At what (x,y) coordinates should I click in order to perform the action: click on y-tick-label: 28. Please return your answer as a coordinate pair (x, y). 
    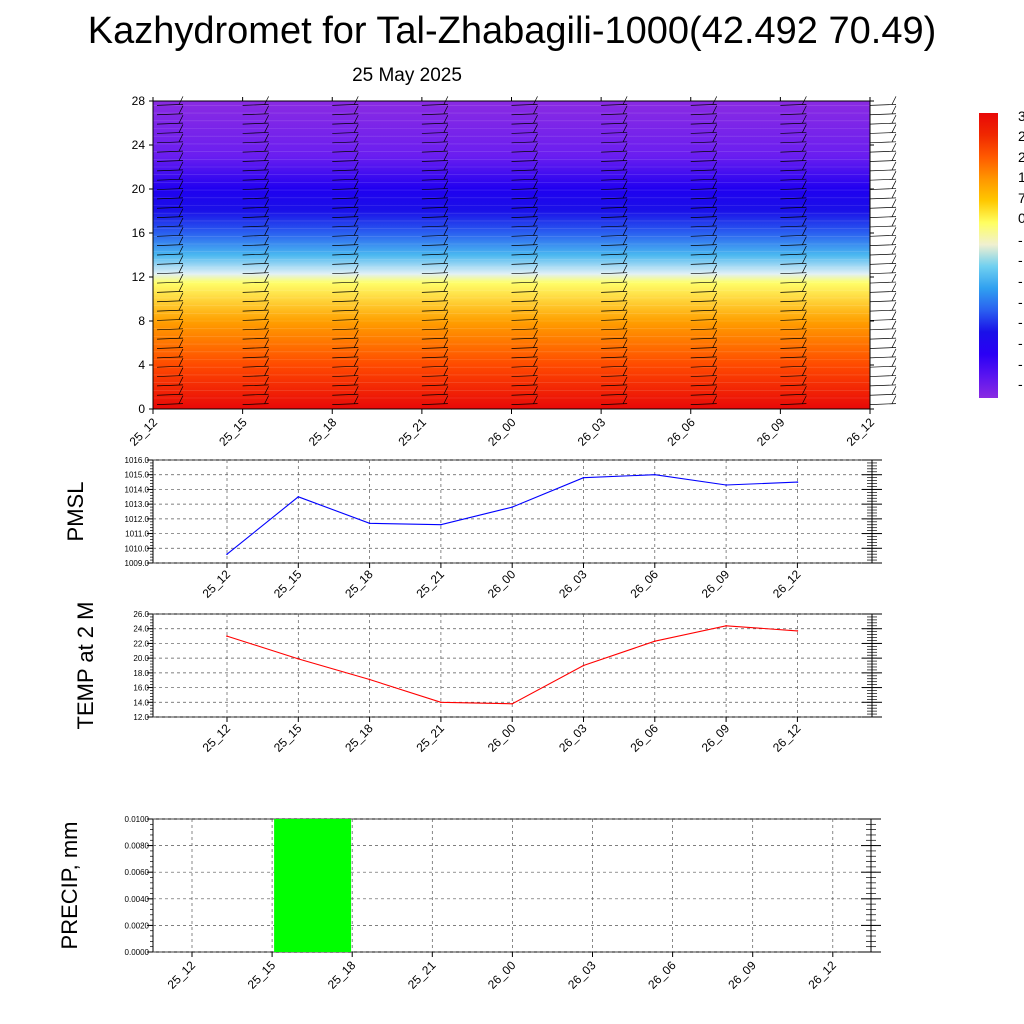
    Looking at the image, I should click on (139, 101).